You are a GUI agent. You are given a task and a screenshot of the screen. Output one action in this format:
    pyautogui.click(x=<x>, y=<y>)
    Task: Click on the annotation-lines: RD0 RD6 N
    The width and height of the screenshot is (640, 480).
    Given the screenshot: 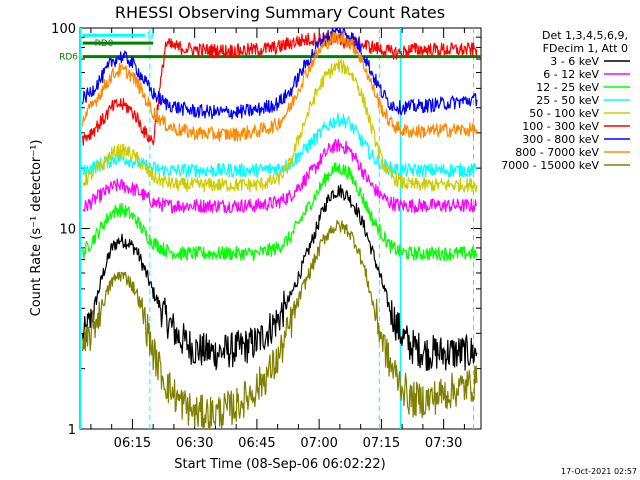 What is the action you would take?
    pyautogui.click(x=270, y=47)
    